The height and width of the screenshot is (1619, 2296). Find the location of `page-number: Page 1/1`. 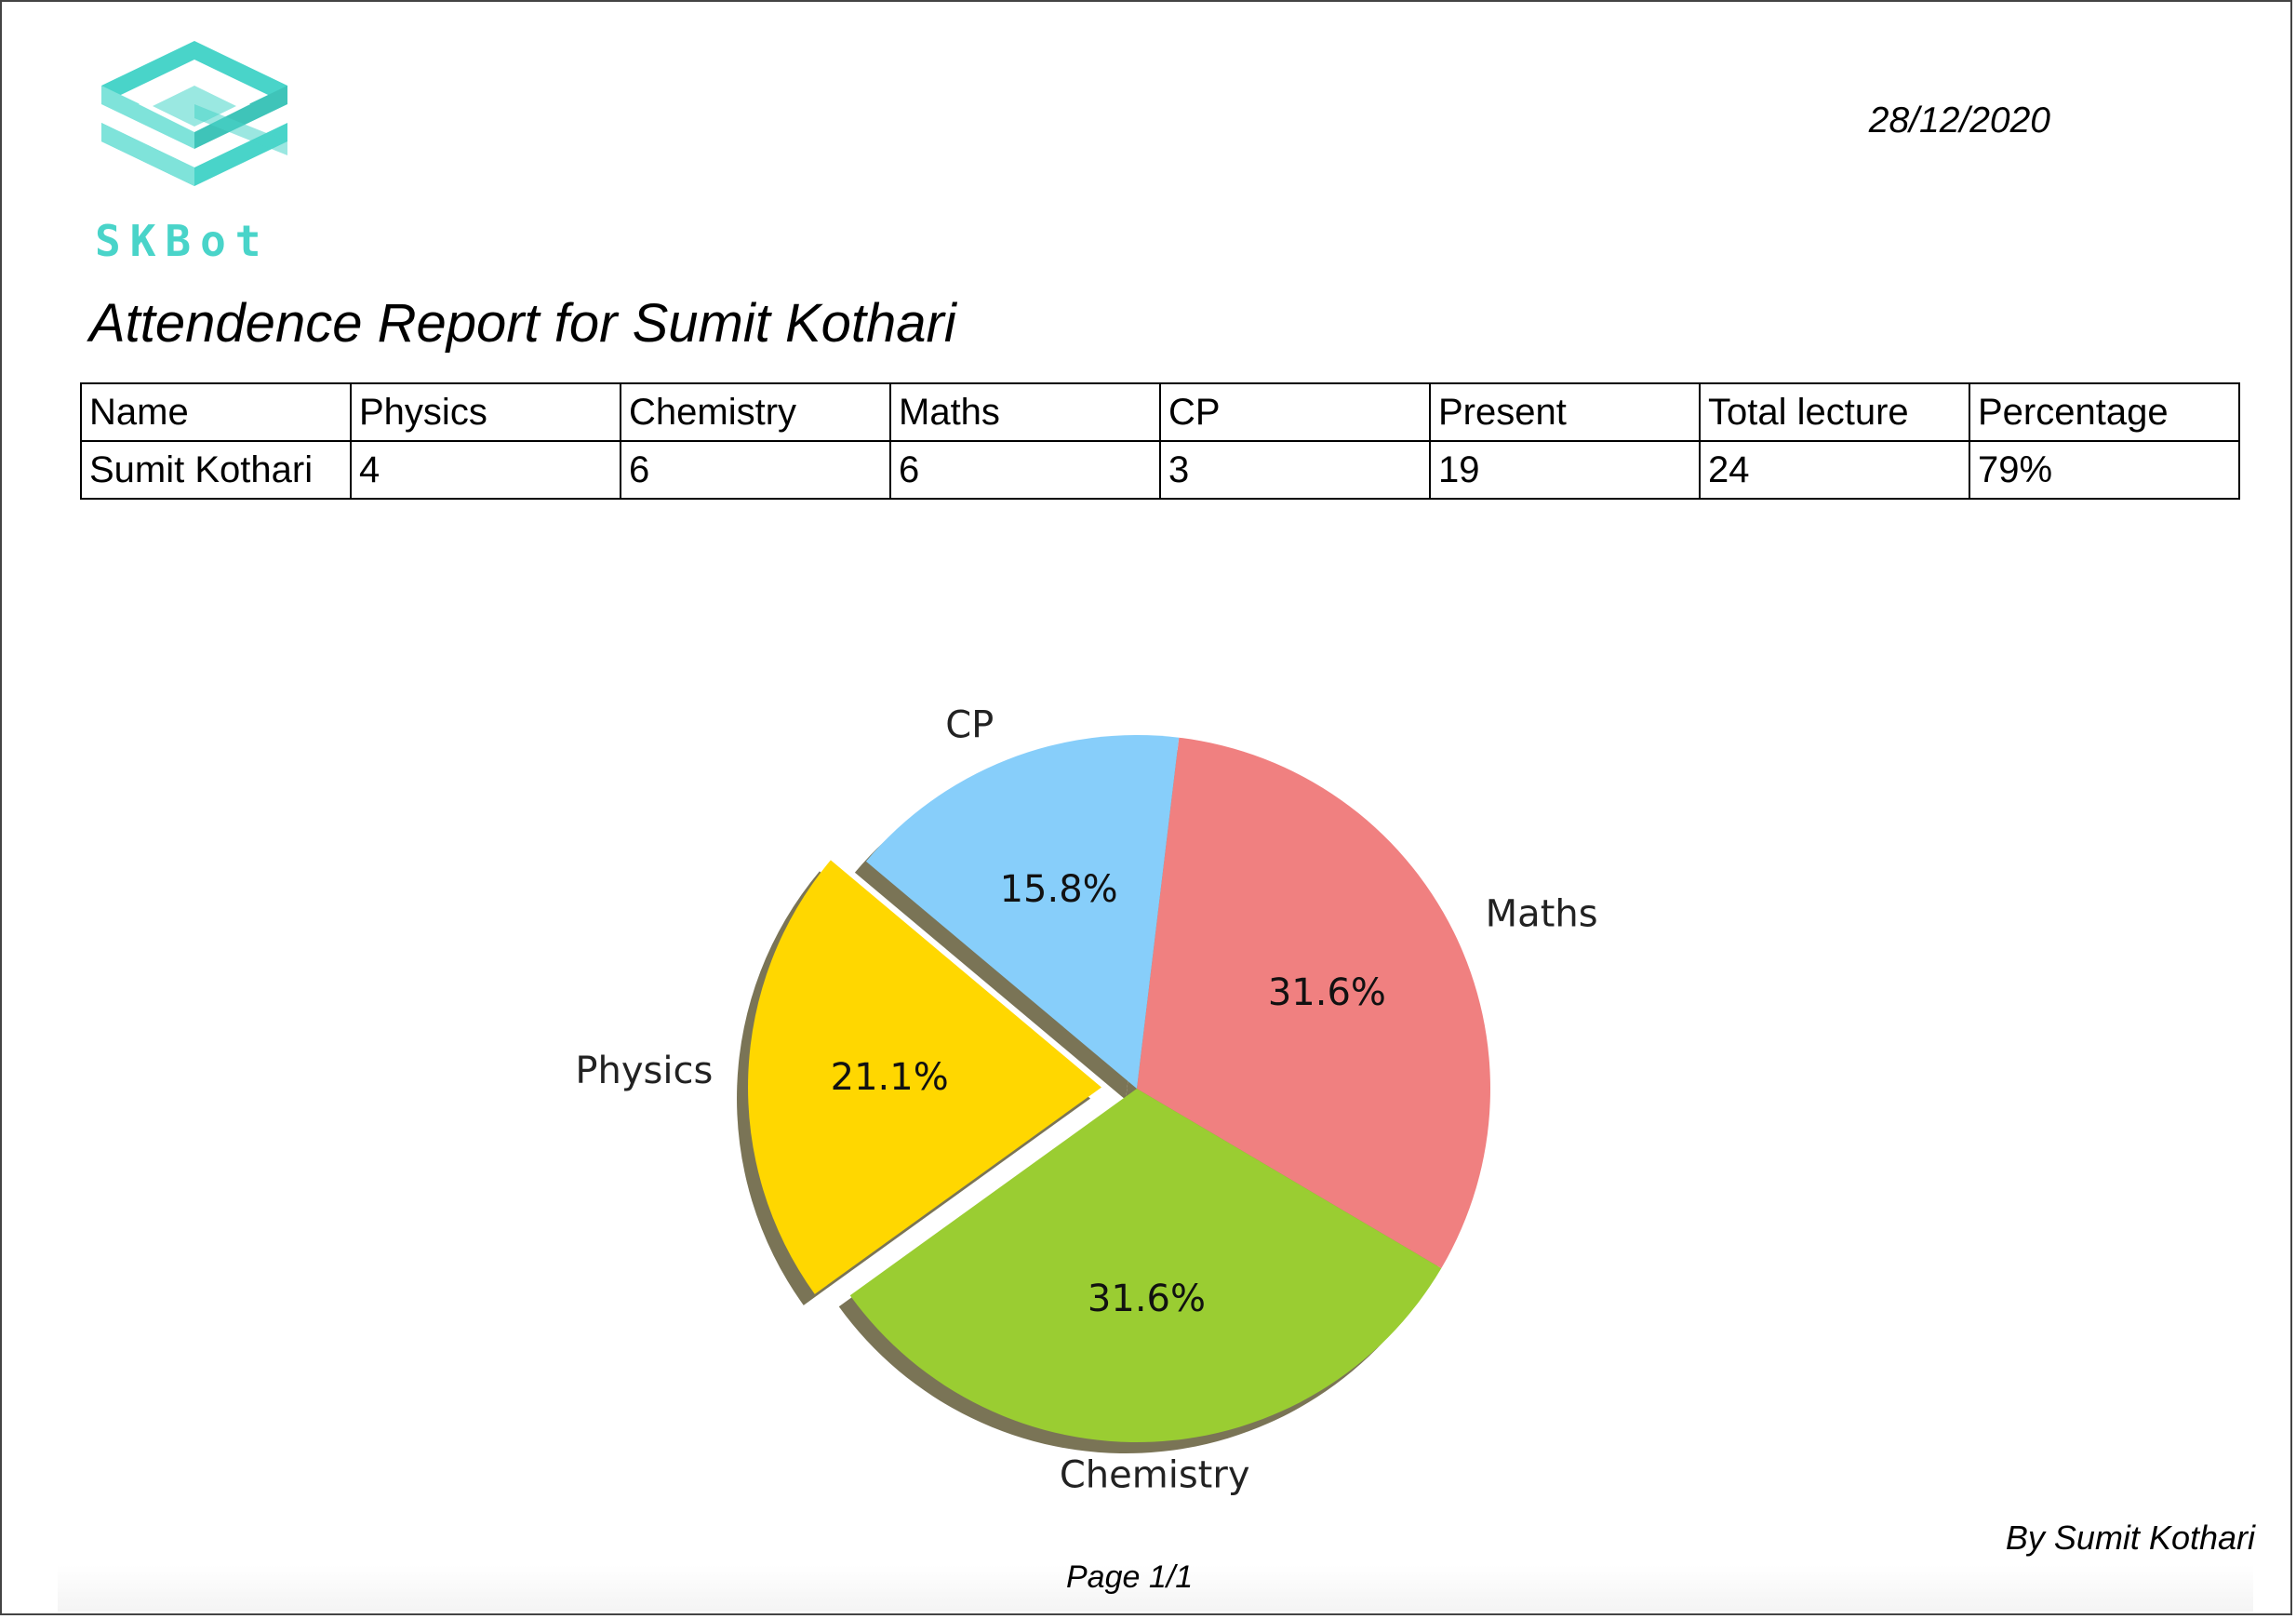

page-number: Page 1/1 is located at coordinates (1130, 1577).